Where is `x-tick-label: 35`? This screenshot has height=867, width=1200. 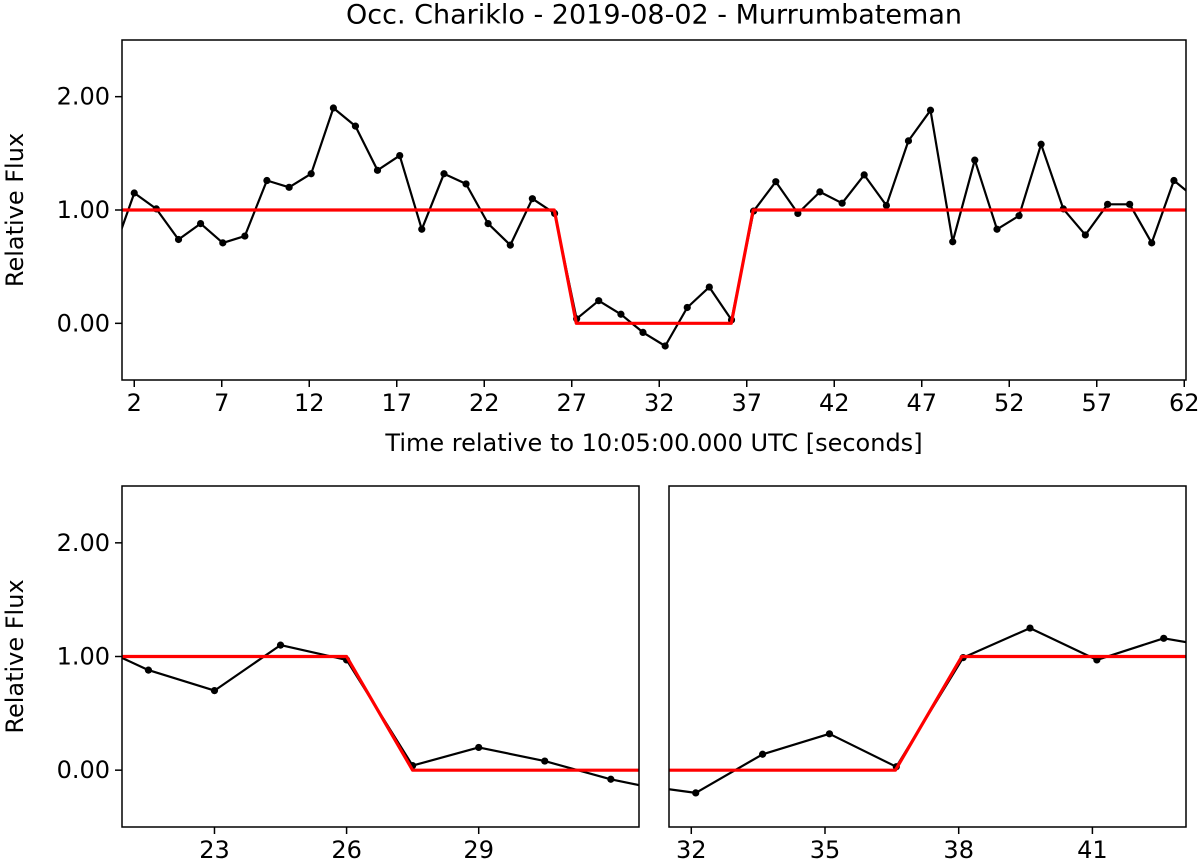
x-tick-label: 35 is located at coordinates (825, 850).